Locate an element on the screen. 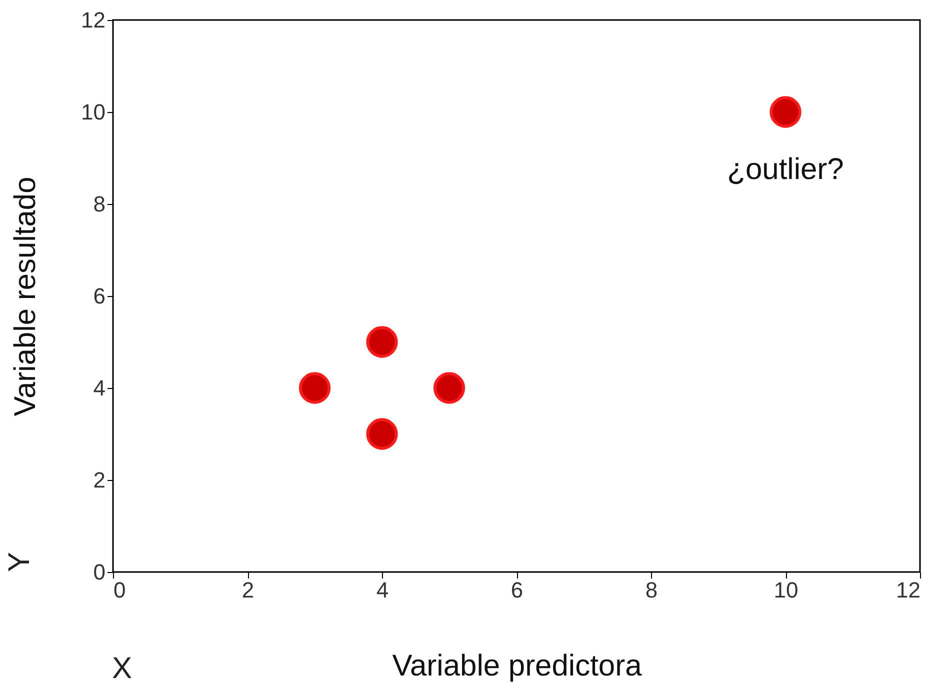 This screenshot has height=697, width=942. y-tick-label: 10 is located at coordinates (93, 112).